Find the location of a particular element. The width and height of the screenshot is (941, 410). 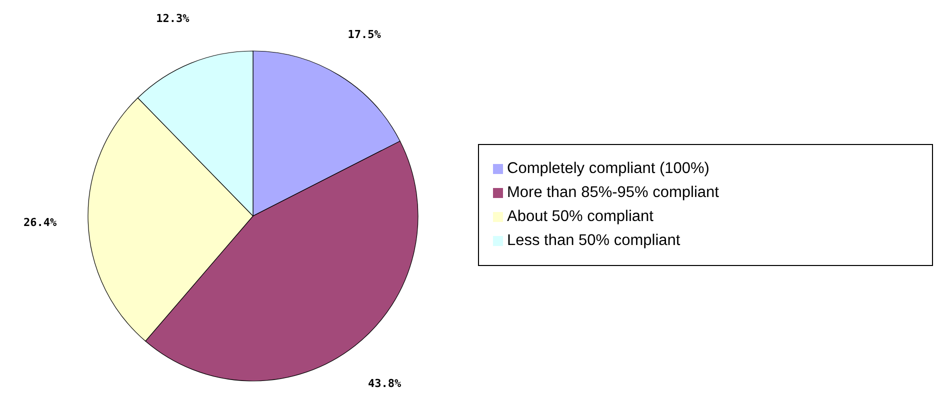

legend-label: About 50% compliant is located at coordinates (580, 216).